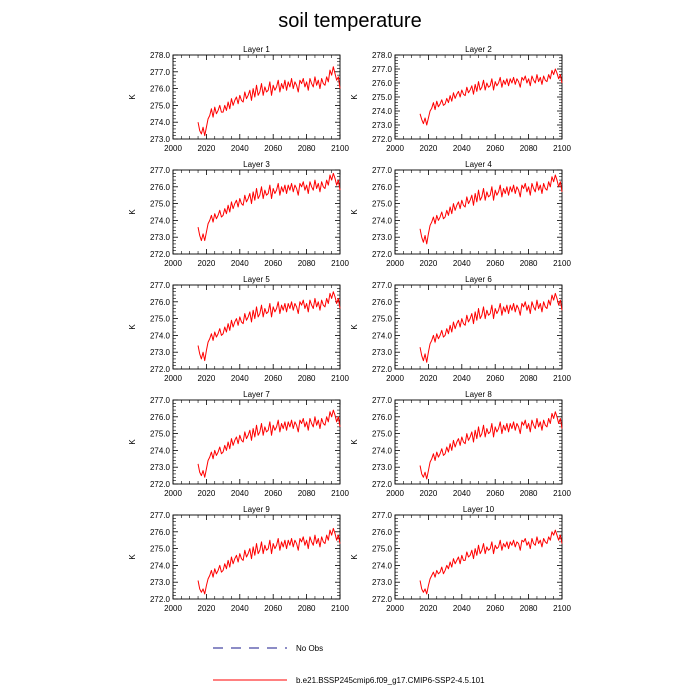 This screenshot has height=700, width=700. I want to click on y-tick-label: 278.0, so click(382, 55).